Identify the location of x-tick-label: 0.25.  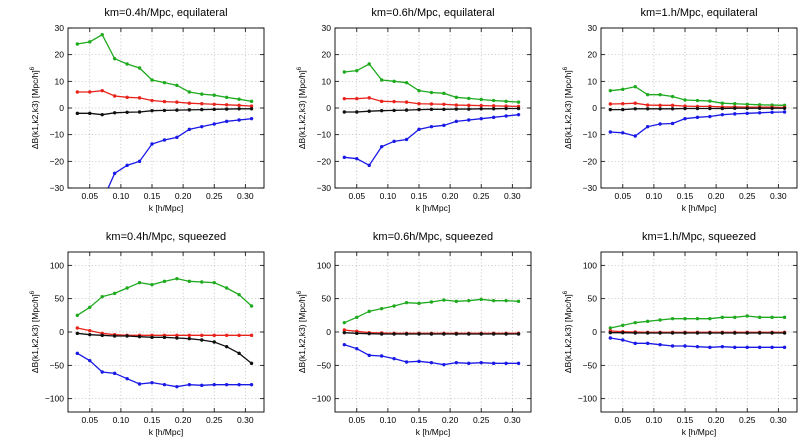
(214, 196).